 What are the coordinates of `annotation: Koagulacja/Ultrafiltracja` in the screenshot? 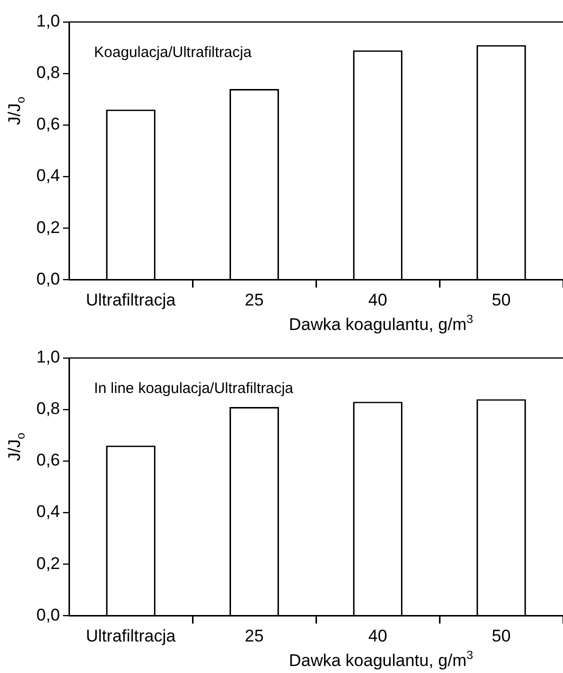 It's located at (173, 52).